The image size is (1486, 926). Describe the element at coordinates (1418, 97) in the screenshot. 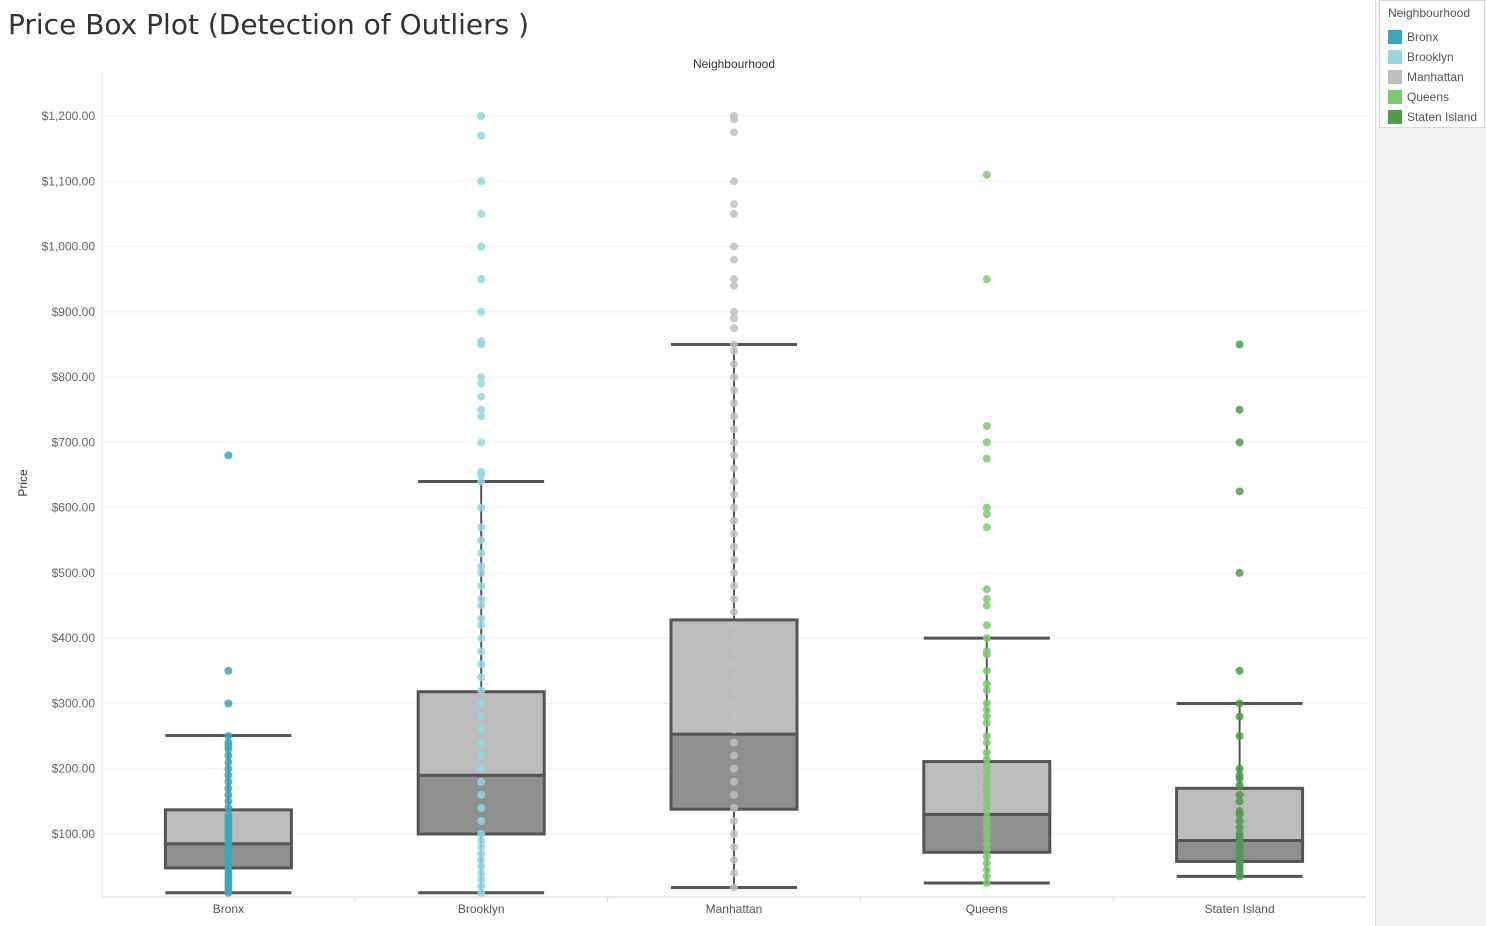

I see `legend-item-queens: Queens` at that location.